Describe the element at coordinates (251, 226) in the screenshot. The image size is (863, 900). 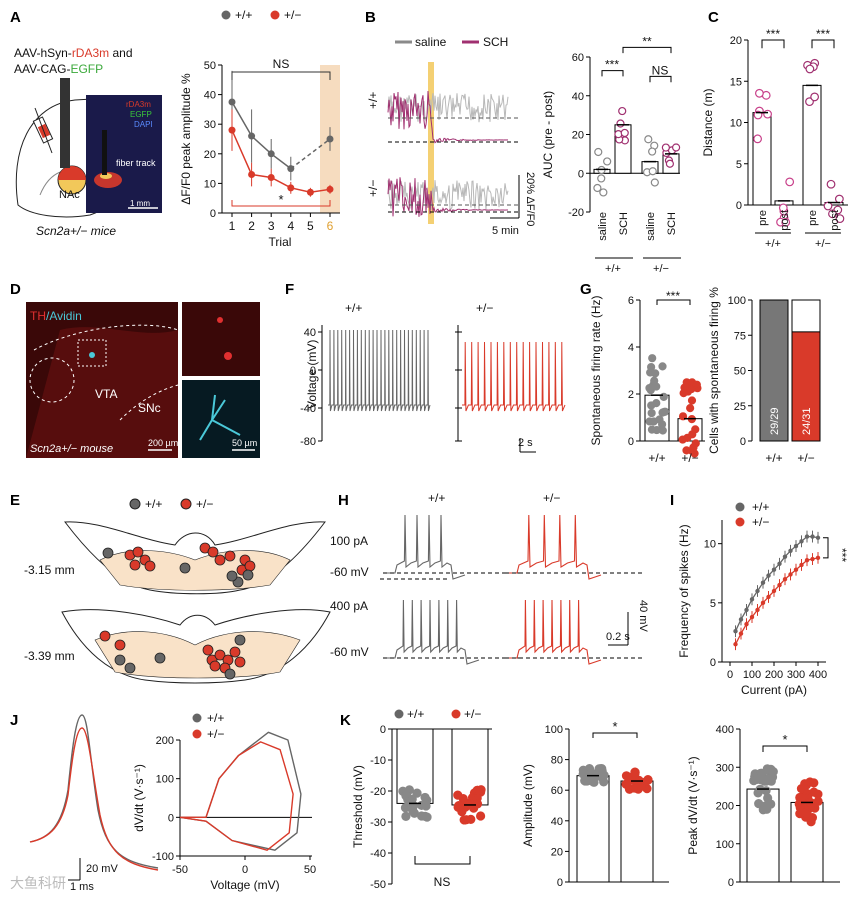
I see `a-xtick-label: 2` at that location.